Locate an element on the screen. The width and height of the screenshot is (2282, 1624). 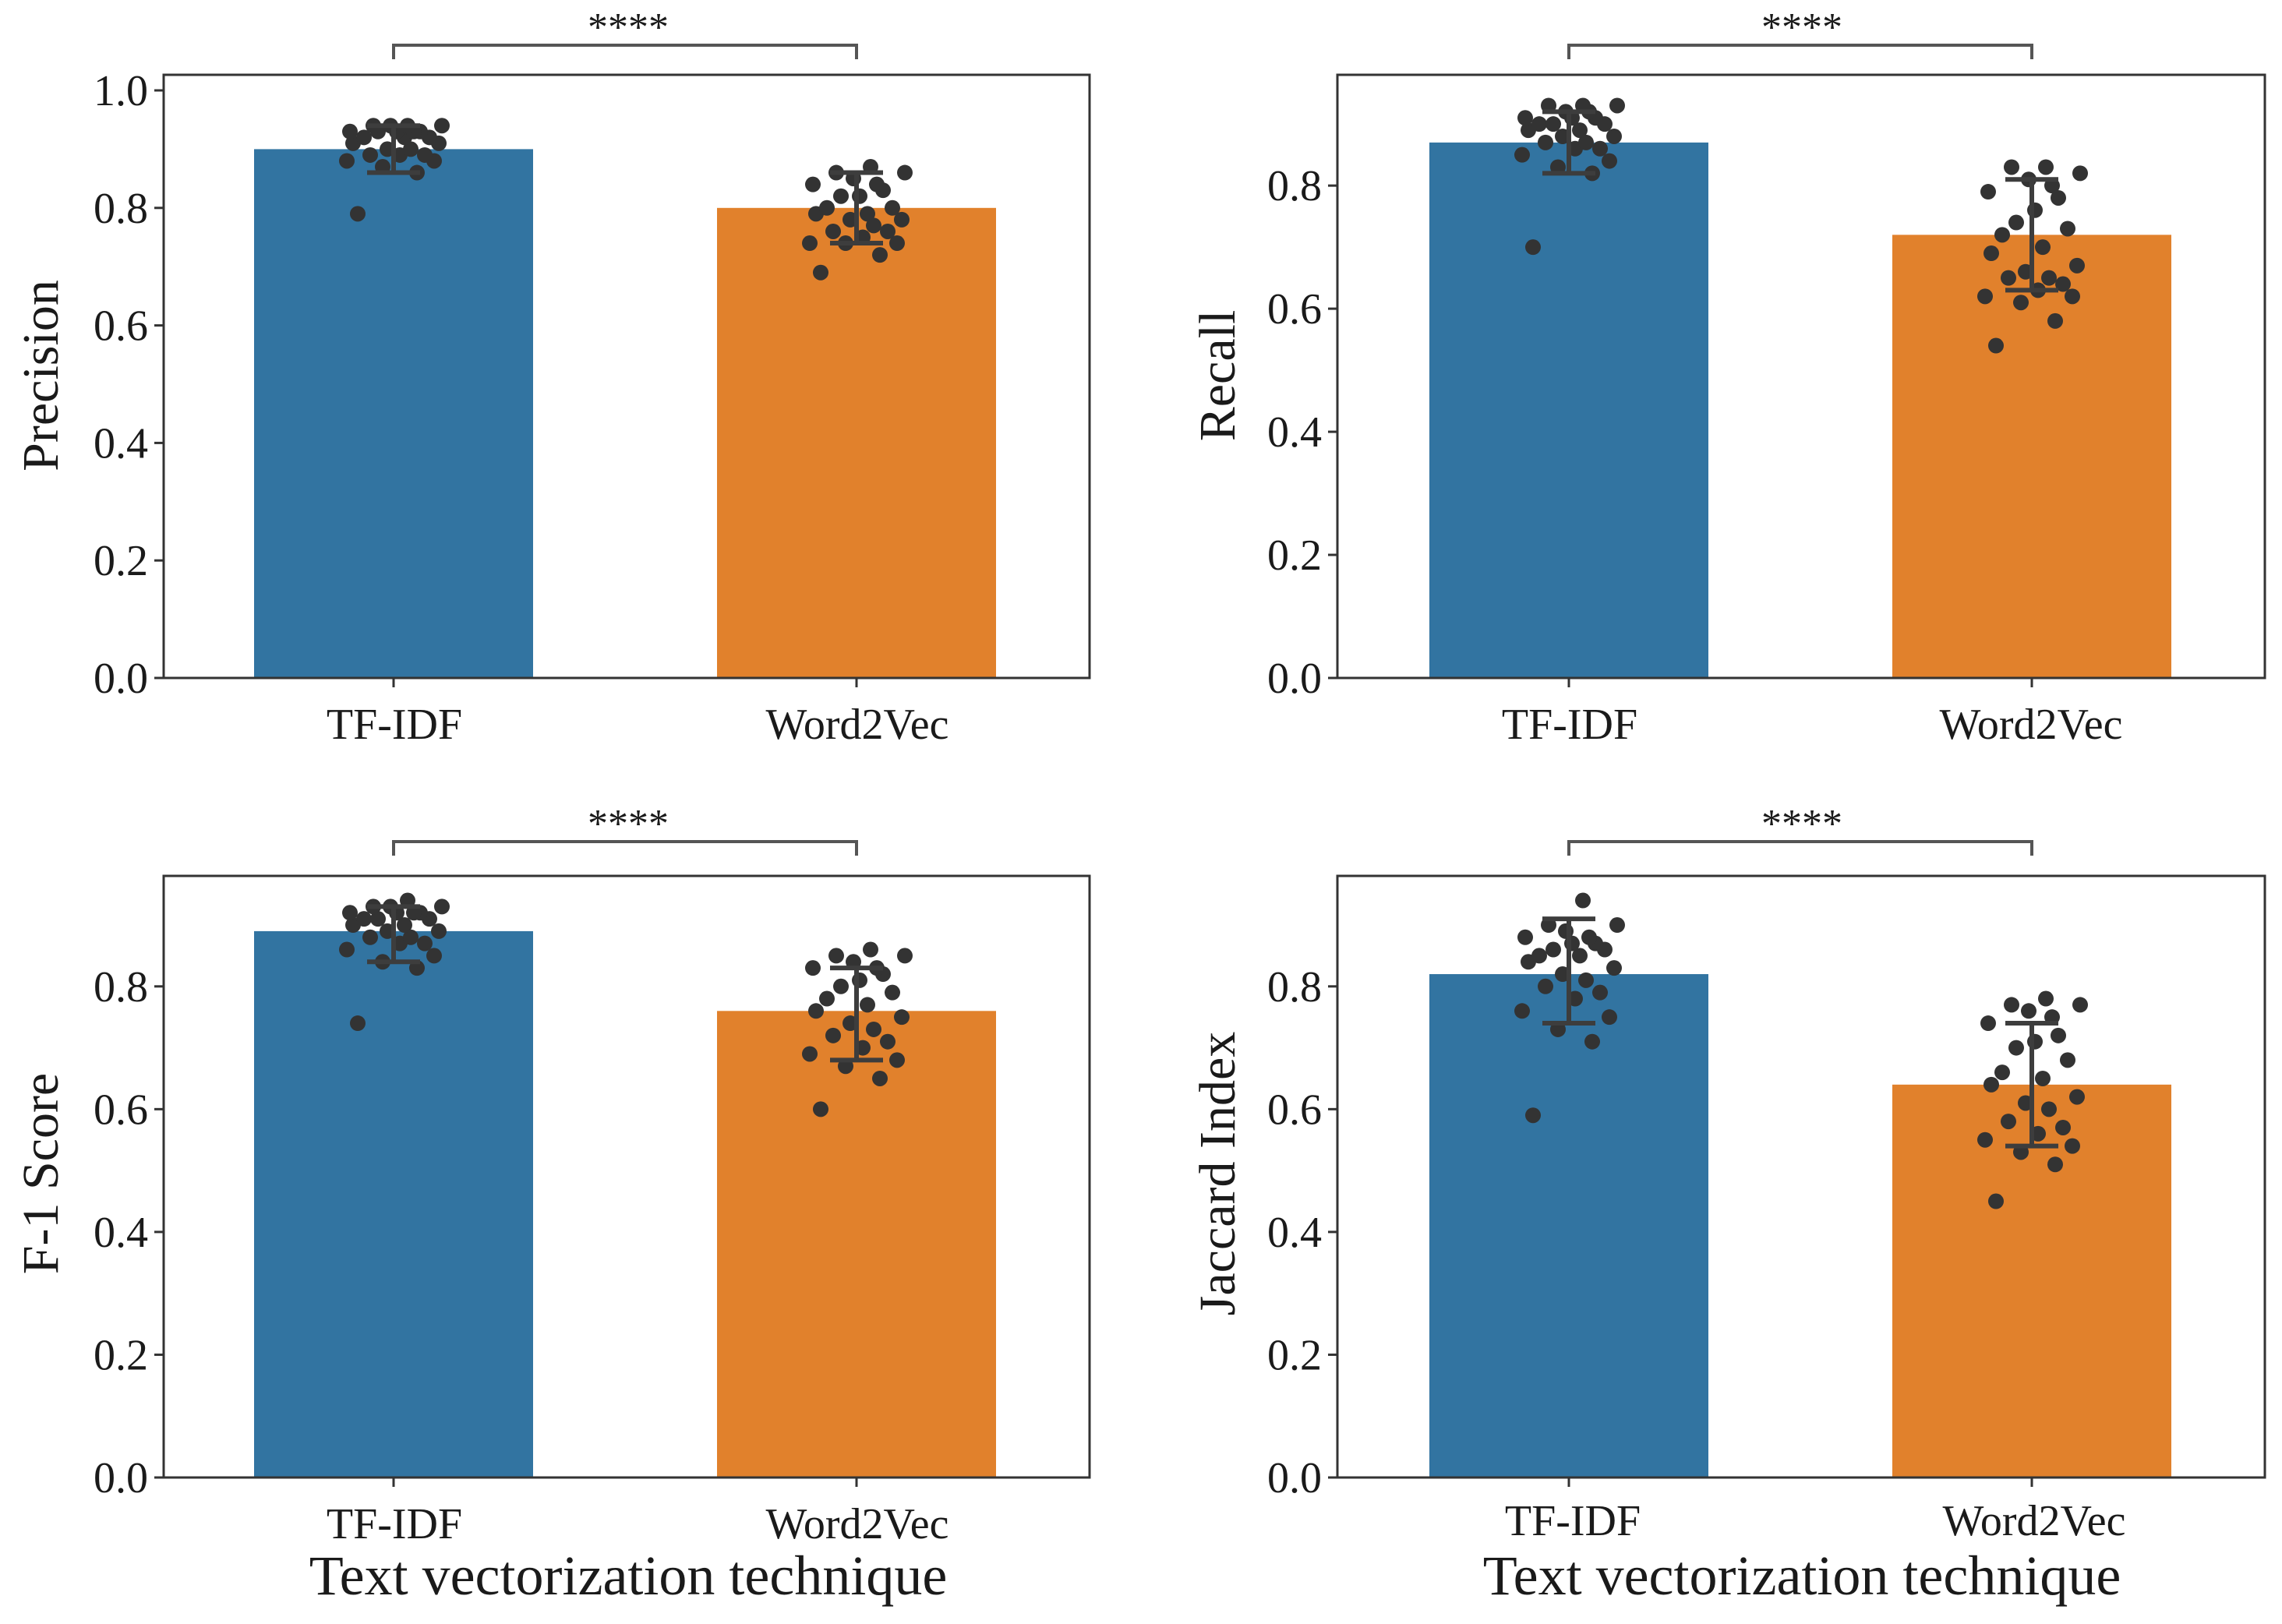
ylabel-jaccard-index: Jaccard Index is located at coordinates (1217, 1174).